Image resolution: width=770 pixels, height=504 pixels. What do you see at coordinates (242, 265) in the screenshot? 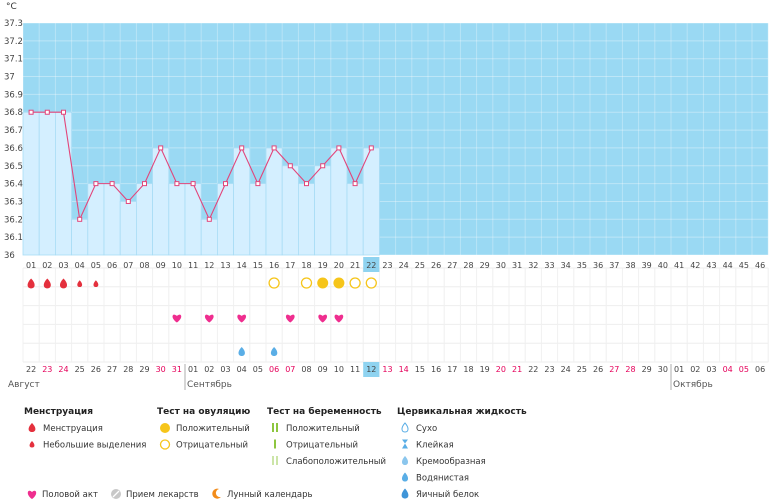
I see `cycle-day-label: 14` at bounding box center [242, 265].